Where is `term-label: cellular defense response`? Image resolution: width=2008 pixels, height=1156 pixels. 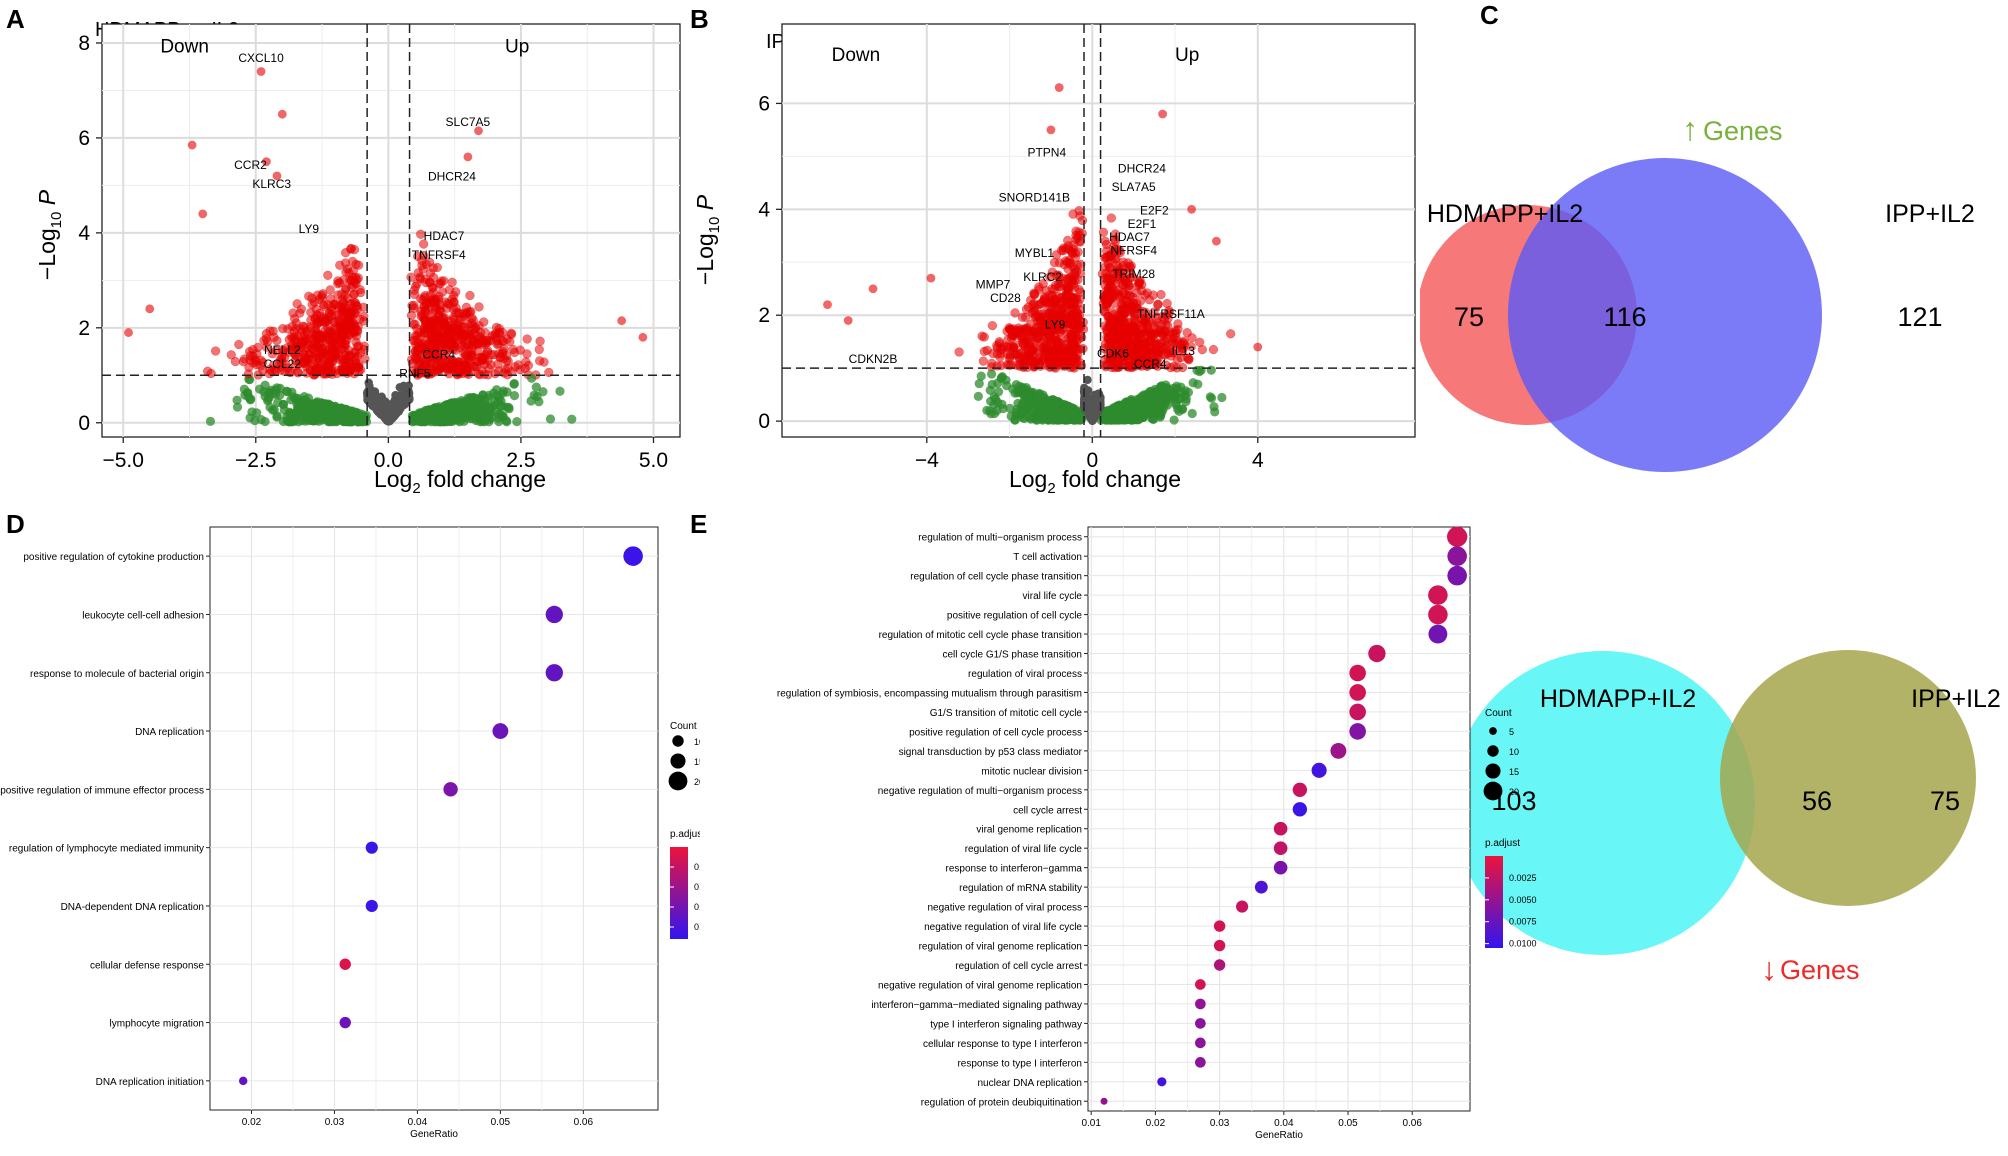
term-label: cellular defense response is located at coordinates (147, 965).